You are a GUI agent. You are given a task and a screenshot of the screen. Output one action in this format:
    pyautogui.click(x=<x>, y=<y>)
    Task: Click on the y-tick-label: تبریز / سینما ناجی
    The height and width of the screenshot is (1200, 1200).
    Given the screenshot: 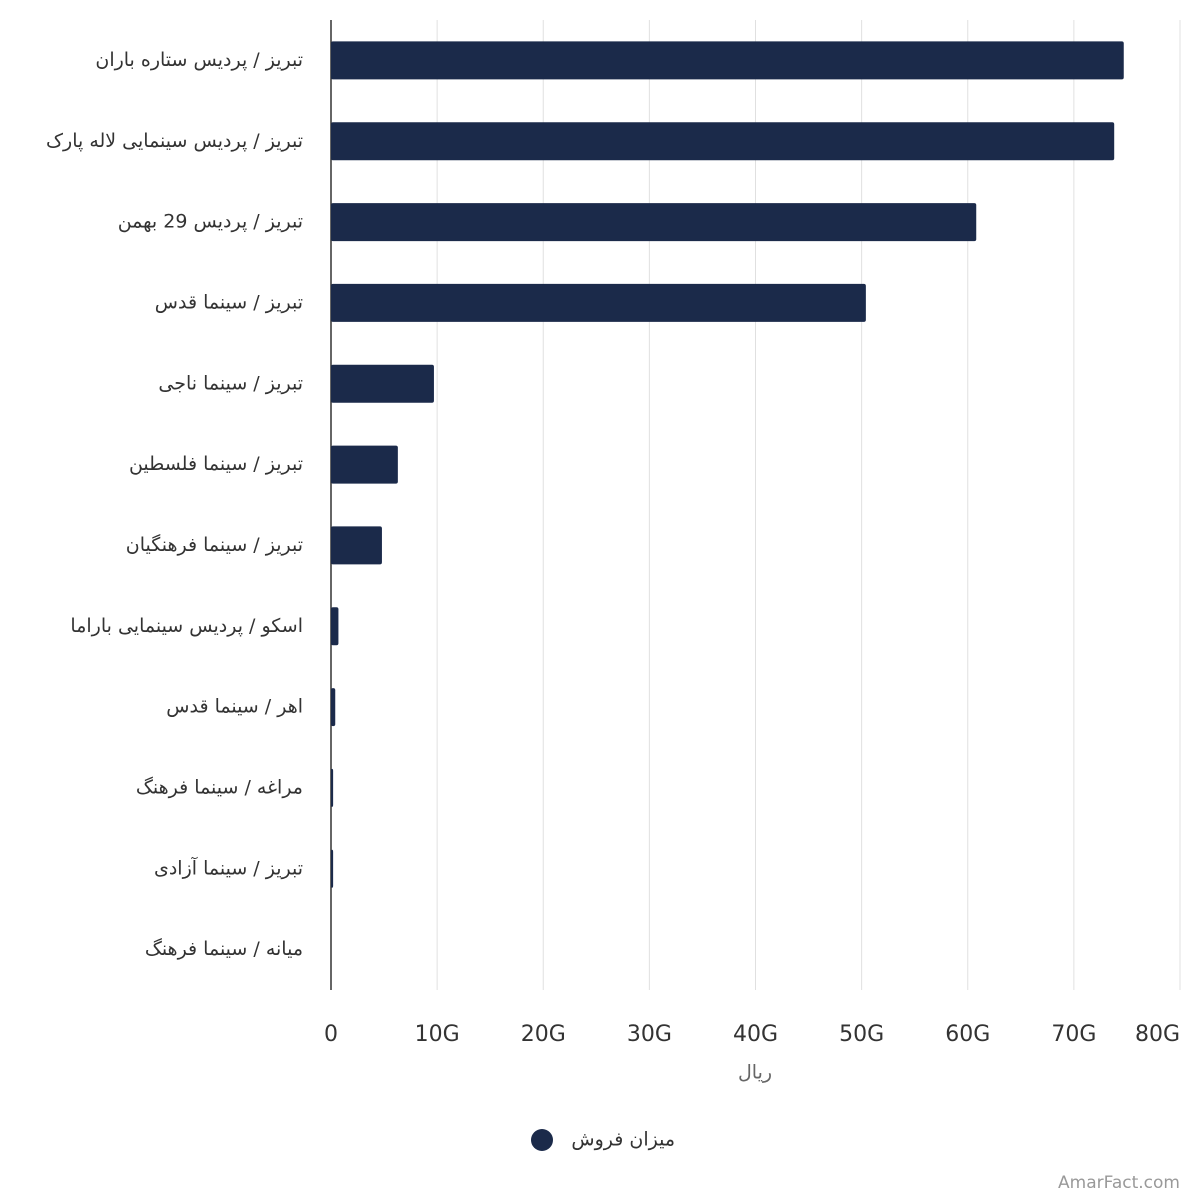 What is the action you would take?
    pyautogui.click(x=230, y=383)
    